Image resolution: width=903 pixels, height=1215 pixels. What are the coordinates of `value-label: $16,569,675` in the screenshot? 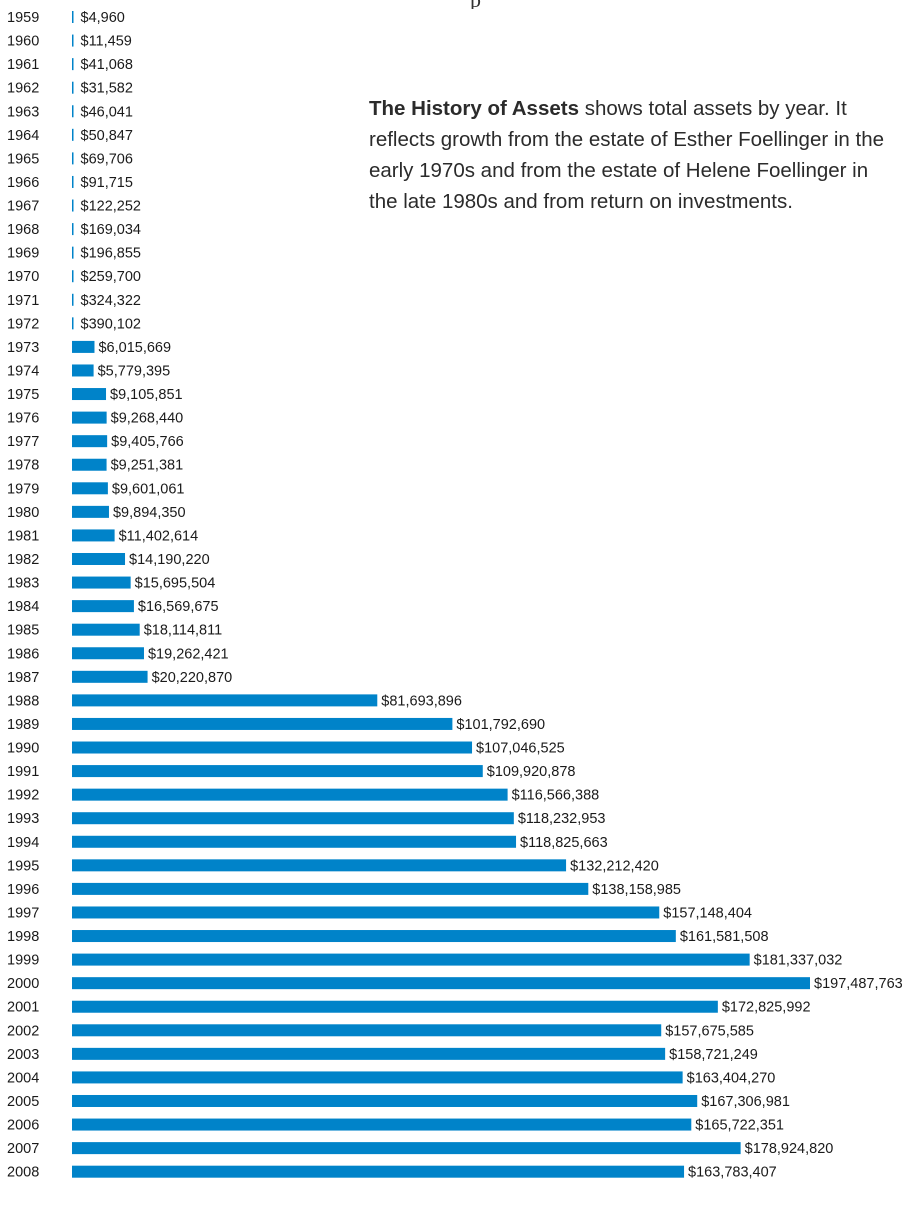 It's located at (178, 607).